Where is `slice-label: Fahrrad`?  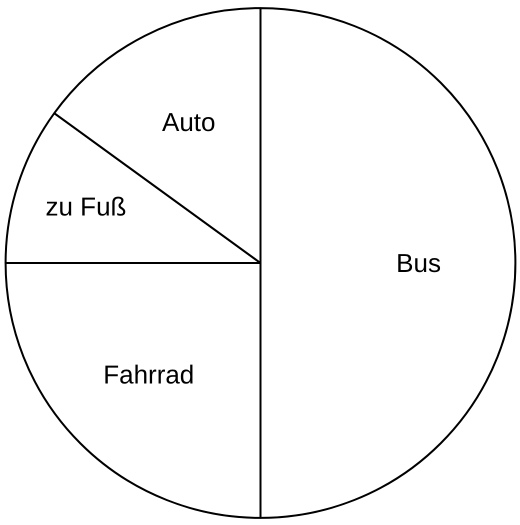
slice-label: Fahrrad is located at coordinates (148, 375).